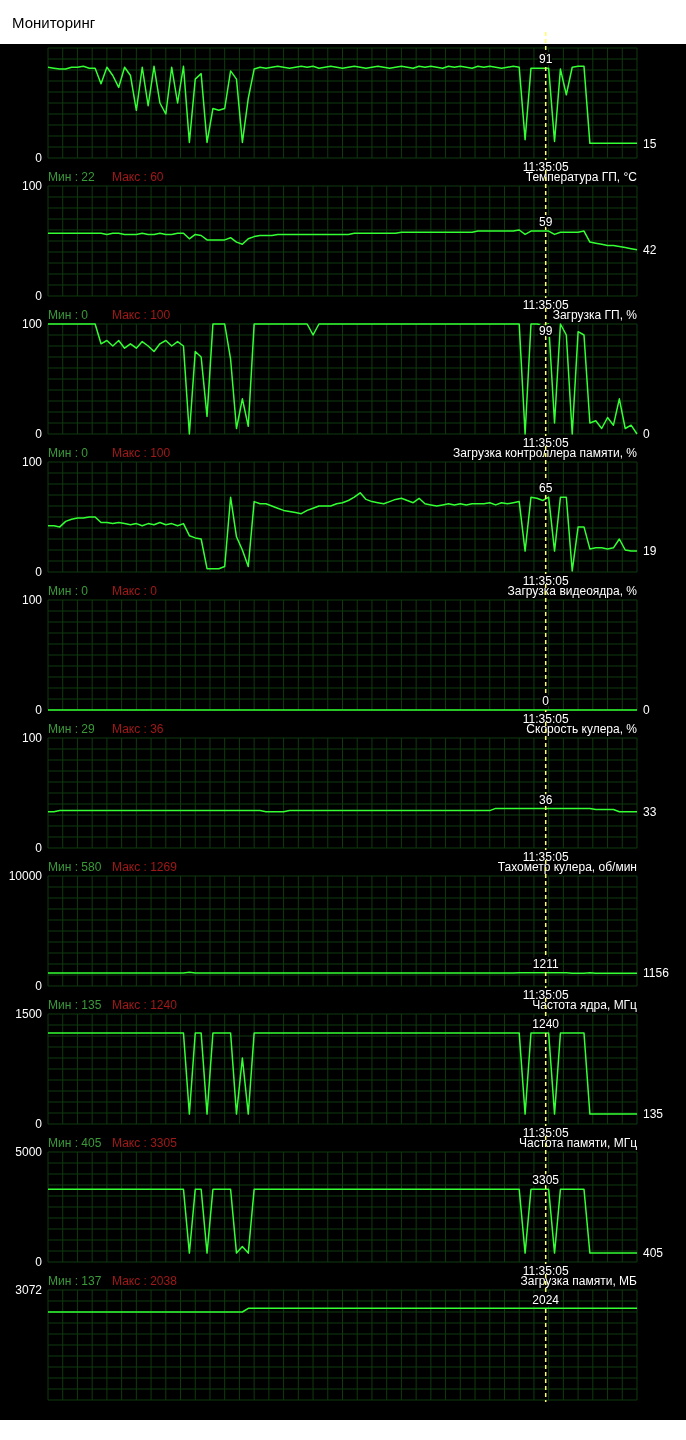  I want to click on text: 1156, so click(656, 973).